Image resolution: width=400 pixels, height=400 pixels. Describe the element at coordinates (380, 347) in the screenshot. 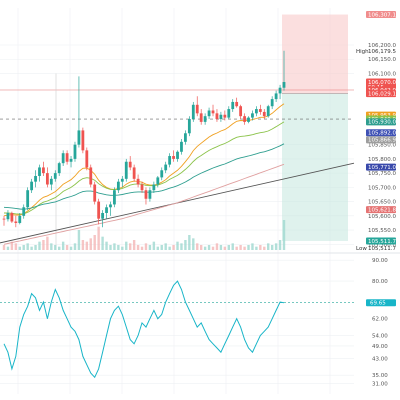

I see `rsi-tick-label: 49.00` at that location.